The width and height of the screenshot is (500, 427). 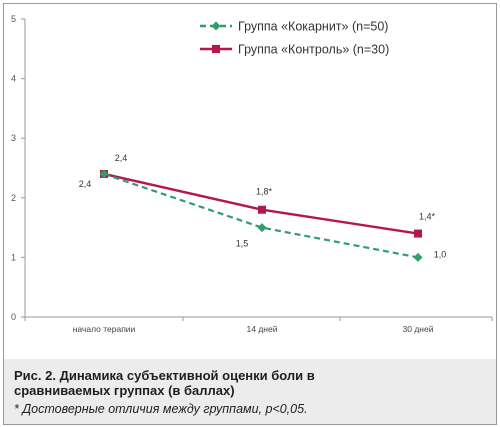 I want to click on data-label-kokarnit: 1,0, so click(x=440, y=254).